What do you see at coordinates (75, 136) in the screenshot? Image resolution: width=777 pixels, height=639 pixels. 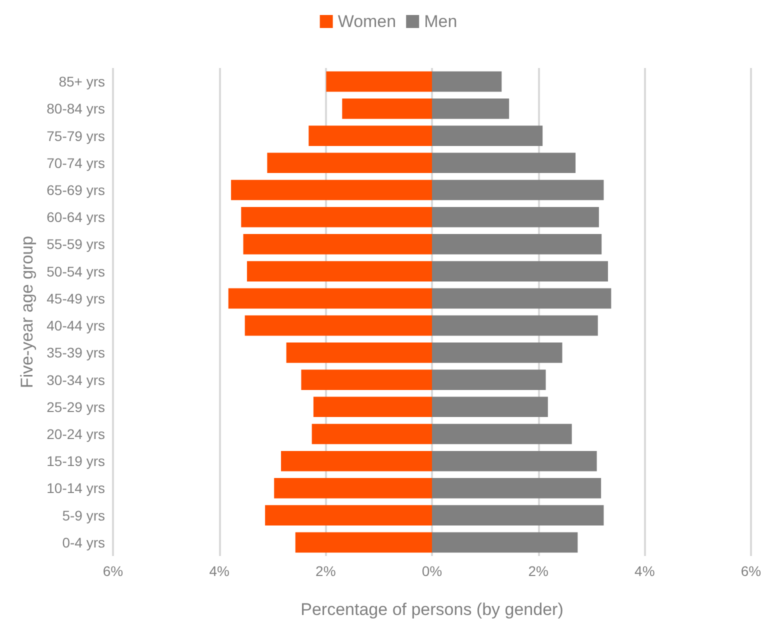 I see `y-tick-label: 75-79 yrs` at bounding box center [75, 136].